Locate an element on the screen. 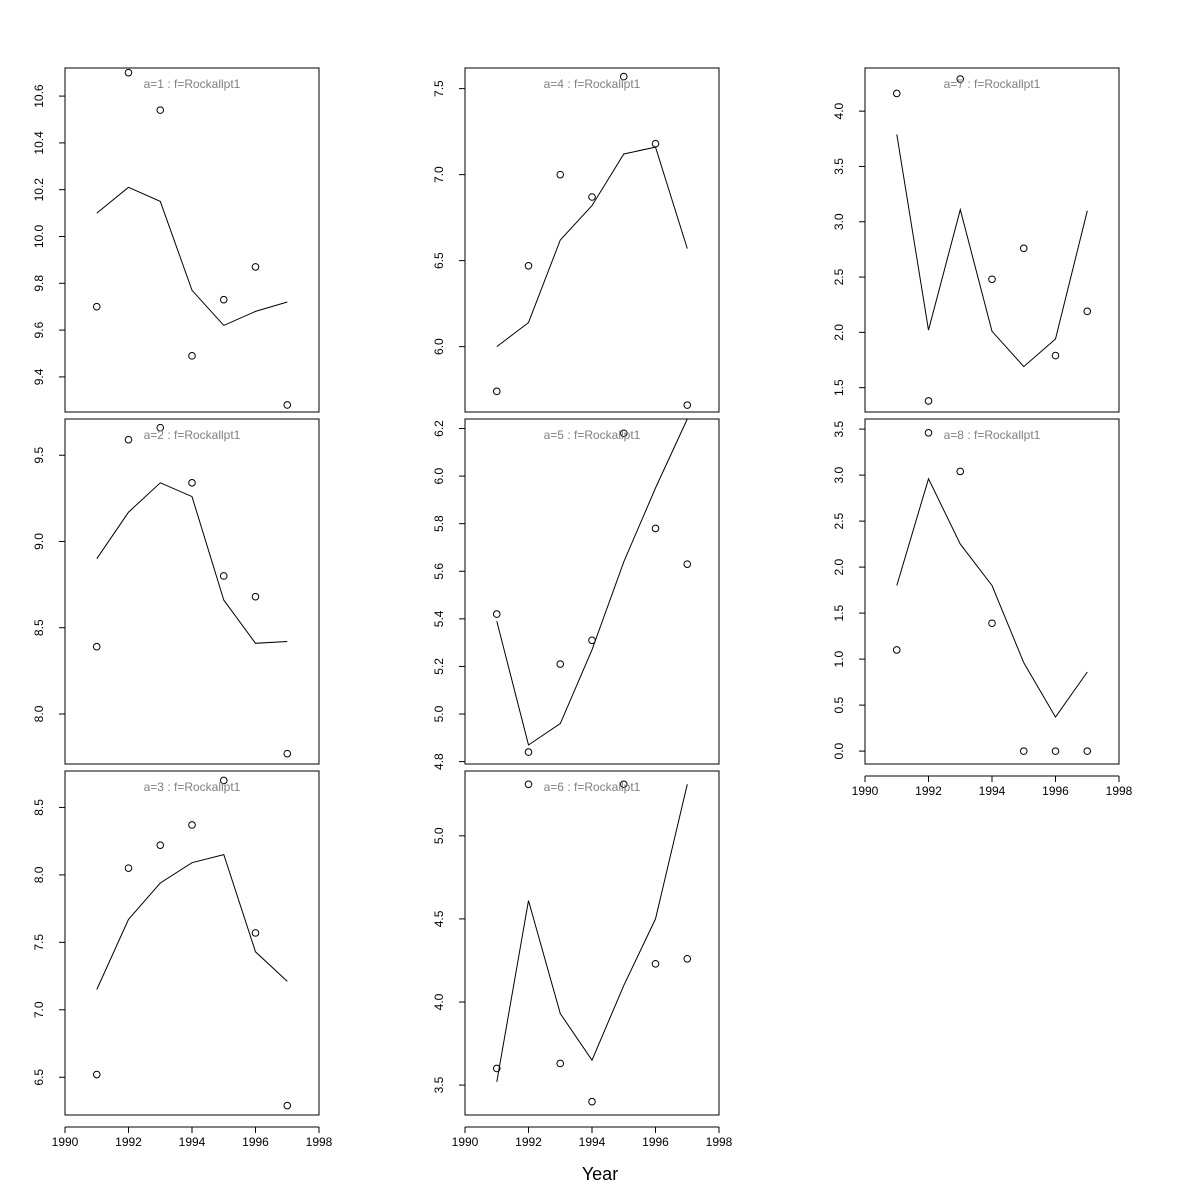  y-tick-label: 8.5 is located at coordinates (39, 627).